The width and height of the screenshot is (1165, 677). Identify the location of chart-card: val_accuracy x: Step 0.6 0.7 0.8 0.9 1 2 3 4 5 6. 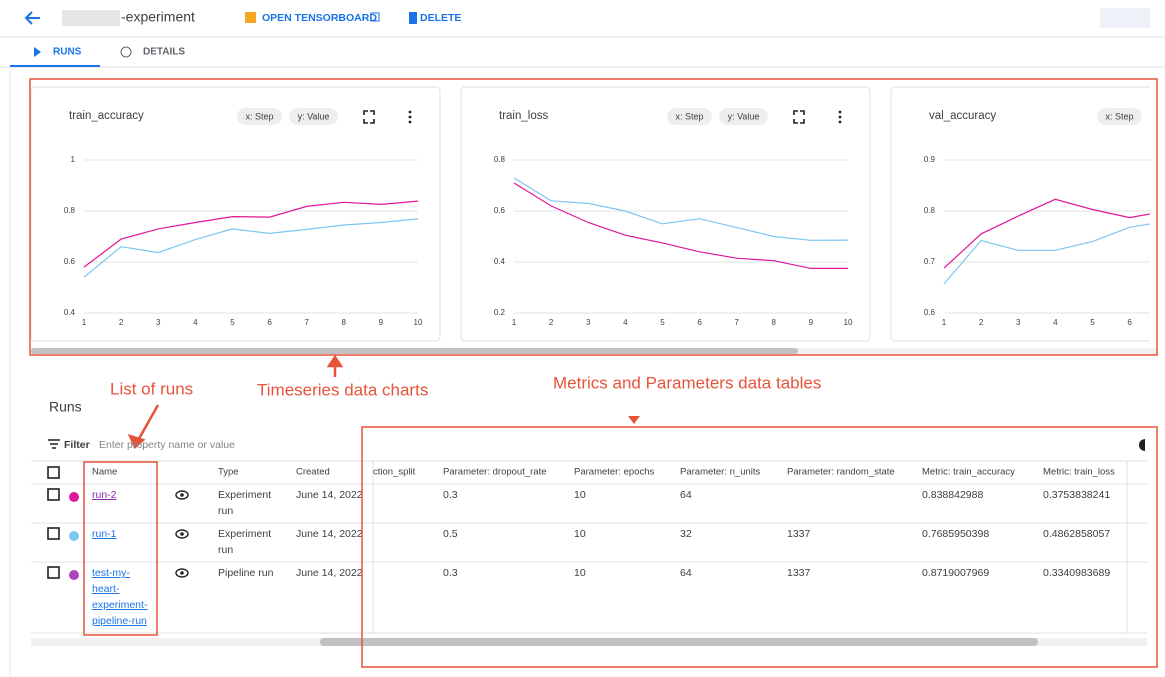
(1020, 214).